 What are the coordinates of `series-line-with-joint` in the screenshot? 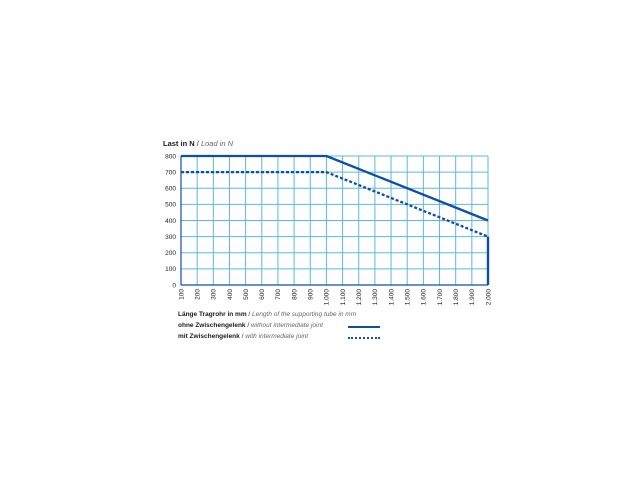 It's located at (335, 204).